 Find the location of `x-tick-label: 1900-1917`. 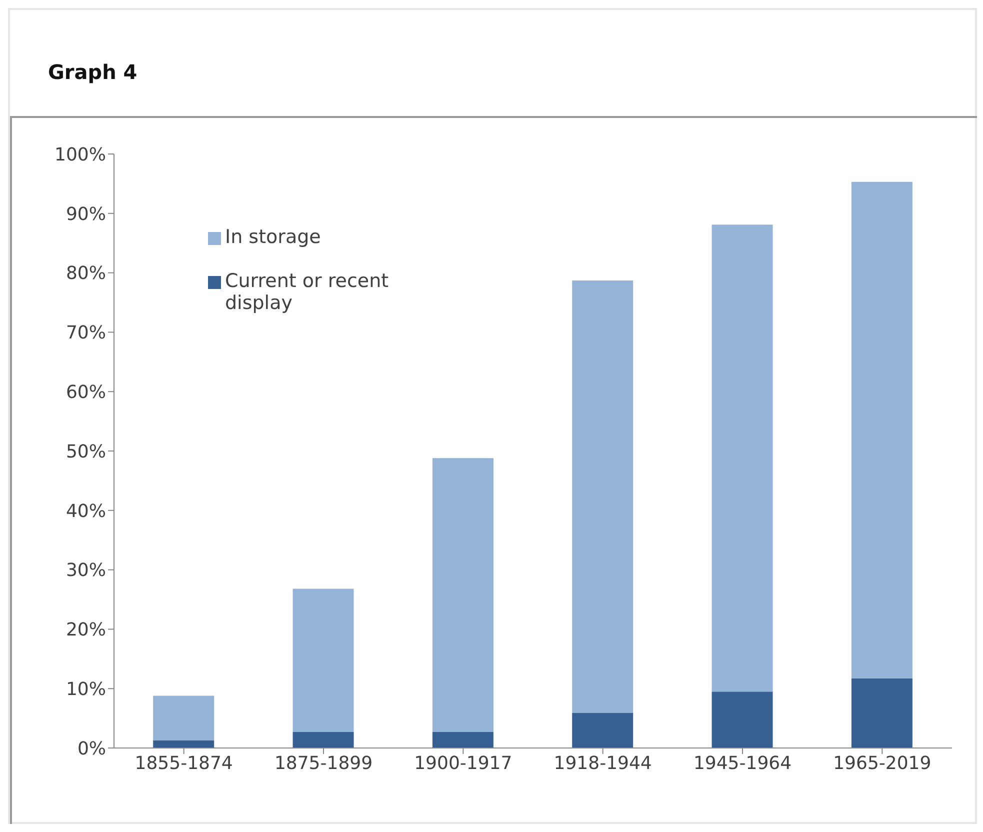

x-tick-label: 1900-1917 is located at coordinates (463, 763).